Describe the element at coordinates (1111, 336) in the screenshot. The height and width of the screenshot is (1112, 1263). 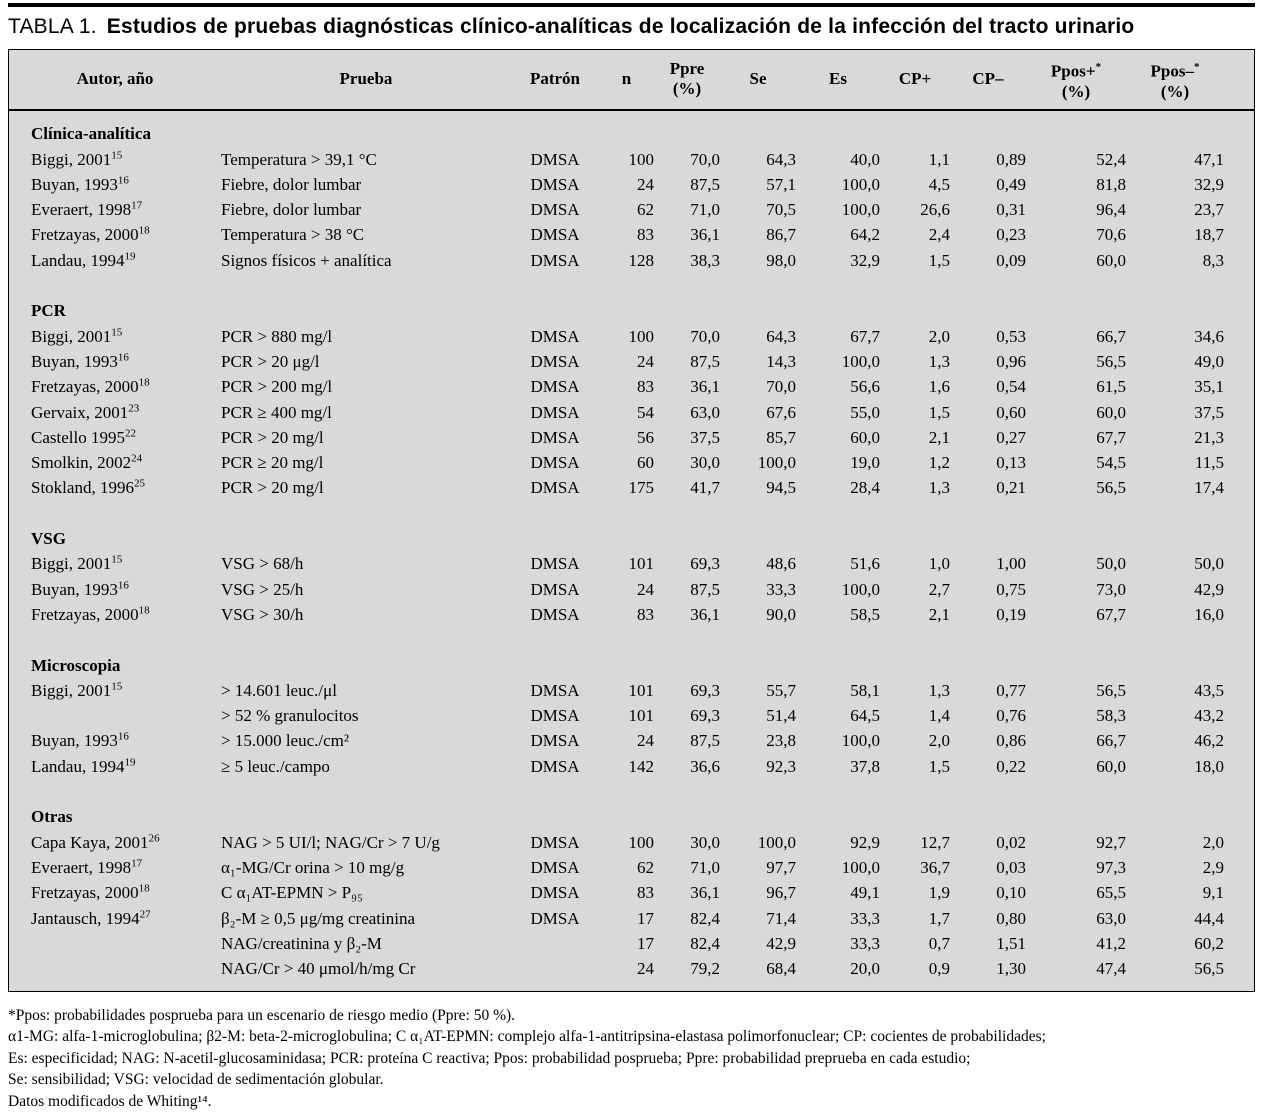
I see `cell-ppos-pos: 66,7` at that location.